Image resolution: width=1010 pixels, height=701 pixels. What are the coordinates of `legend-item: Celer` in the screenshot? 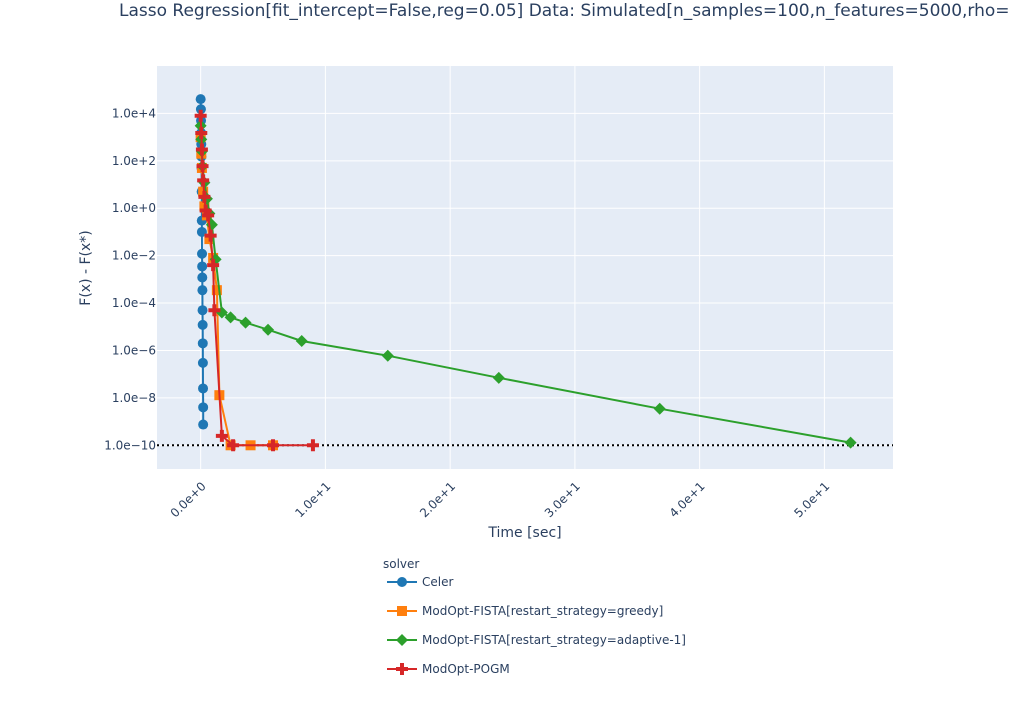 It's located at (420, 582).